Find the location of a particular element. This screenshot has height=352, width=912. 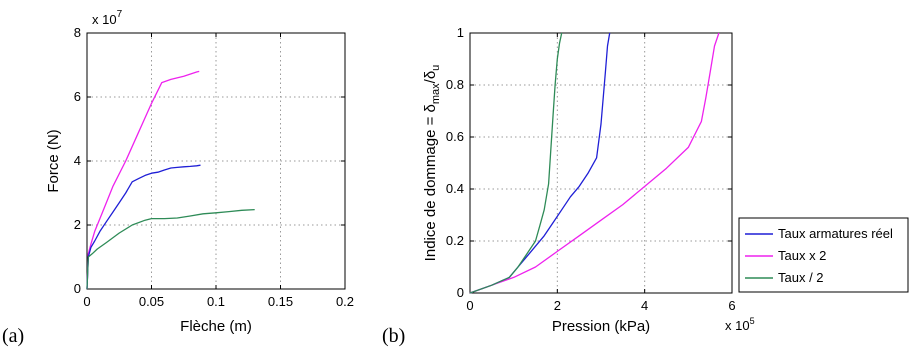

y-tick-label: 2 is located at coordinates (77, 224).